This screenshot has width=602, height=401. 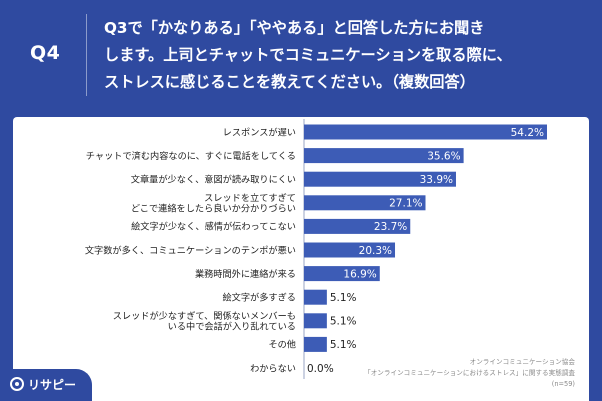 I want to click on brand-logo: リサピー, so click(x=46, y=385).